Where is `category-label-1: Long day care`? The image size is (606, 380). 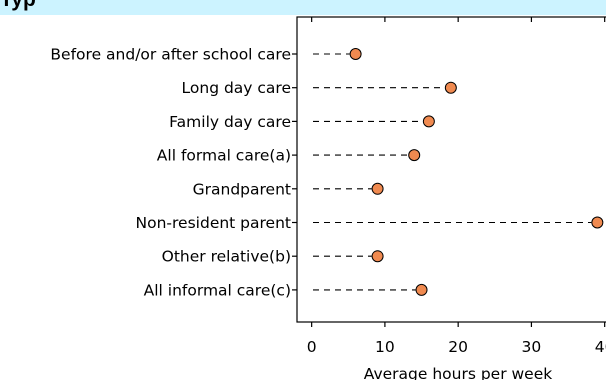
category-label-1: Long day care is located at coordinates (236, 88).